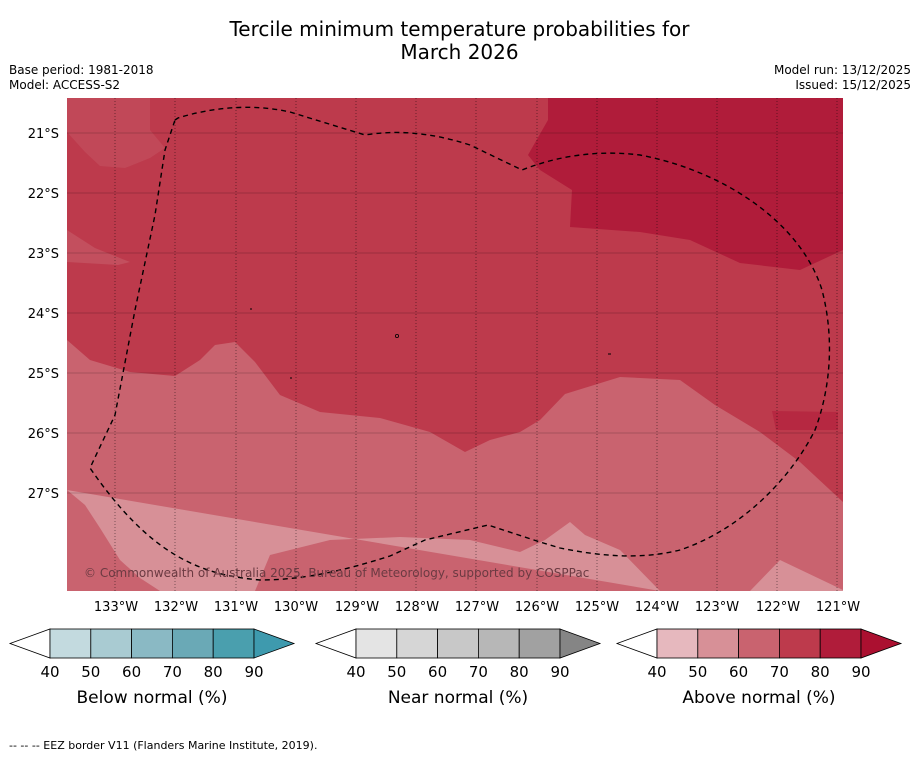 This screenshot has width=919, height=758. What do you see at coordinates (717, 607) in the screenshot?
I see `lon-label: 123°W` at bounding box center [717, 607].